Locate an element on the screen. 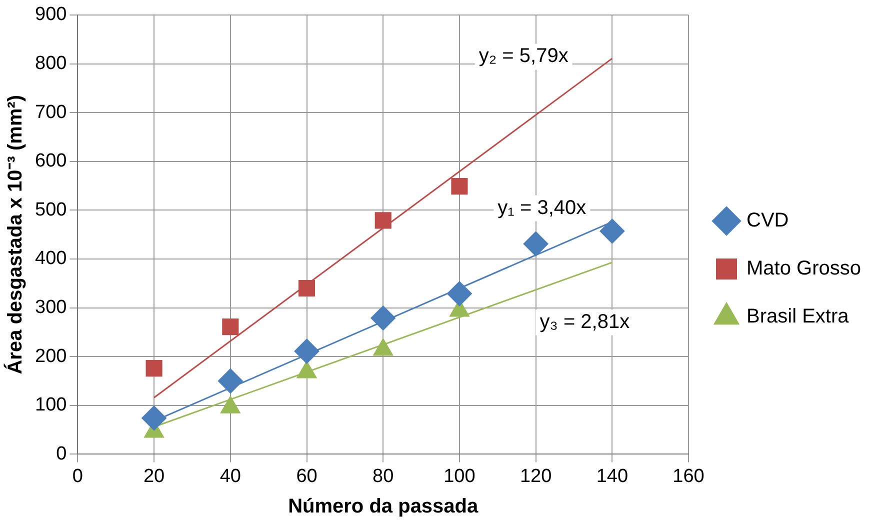 This screenshot has width=891, height=523. x-tick-label: 20 is located at coordinates (154, 476).